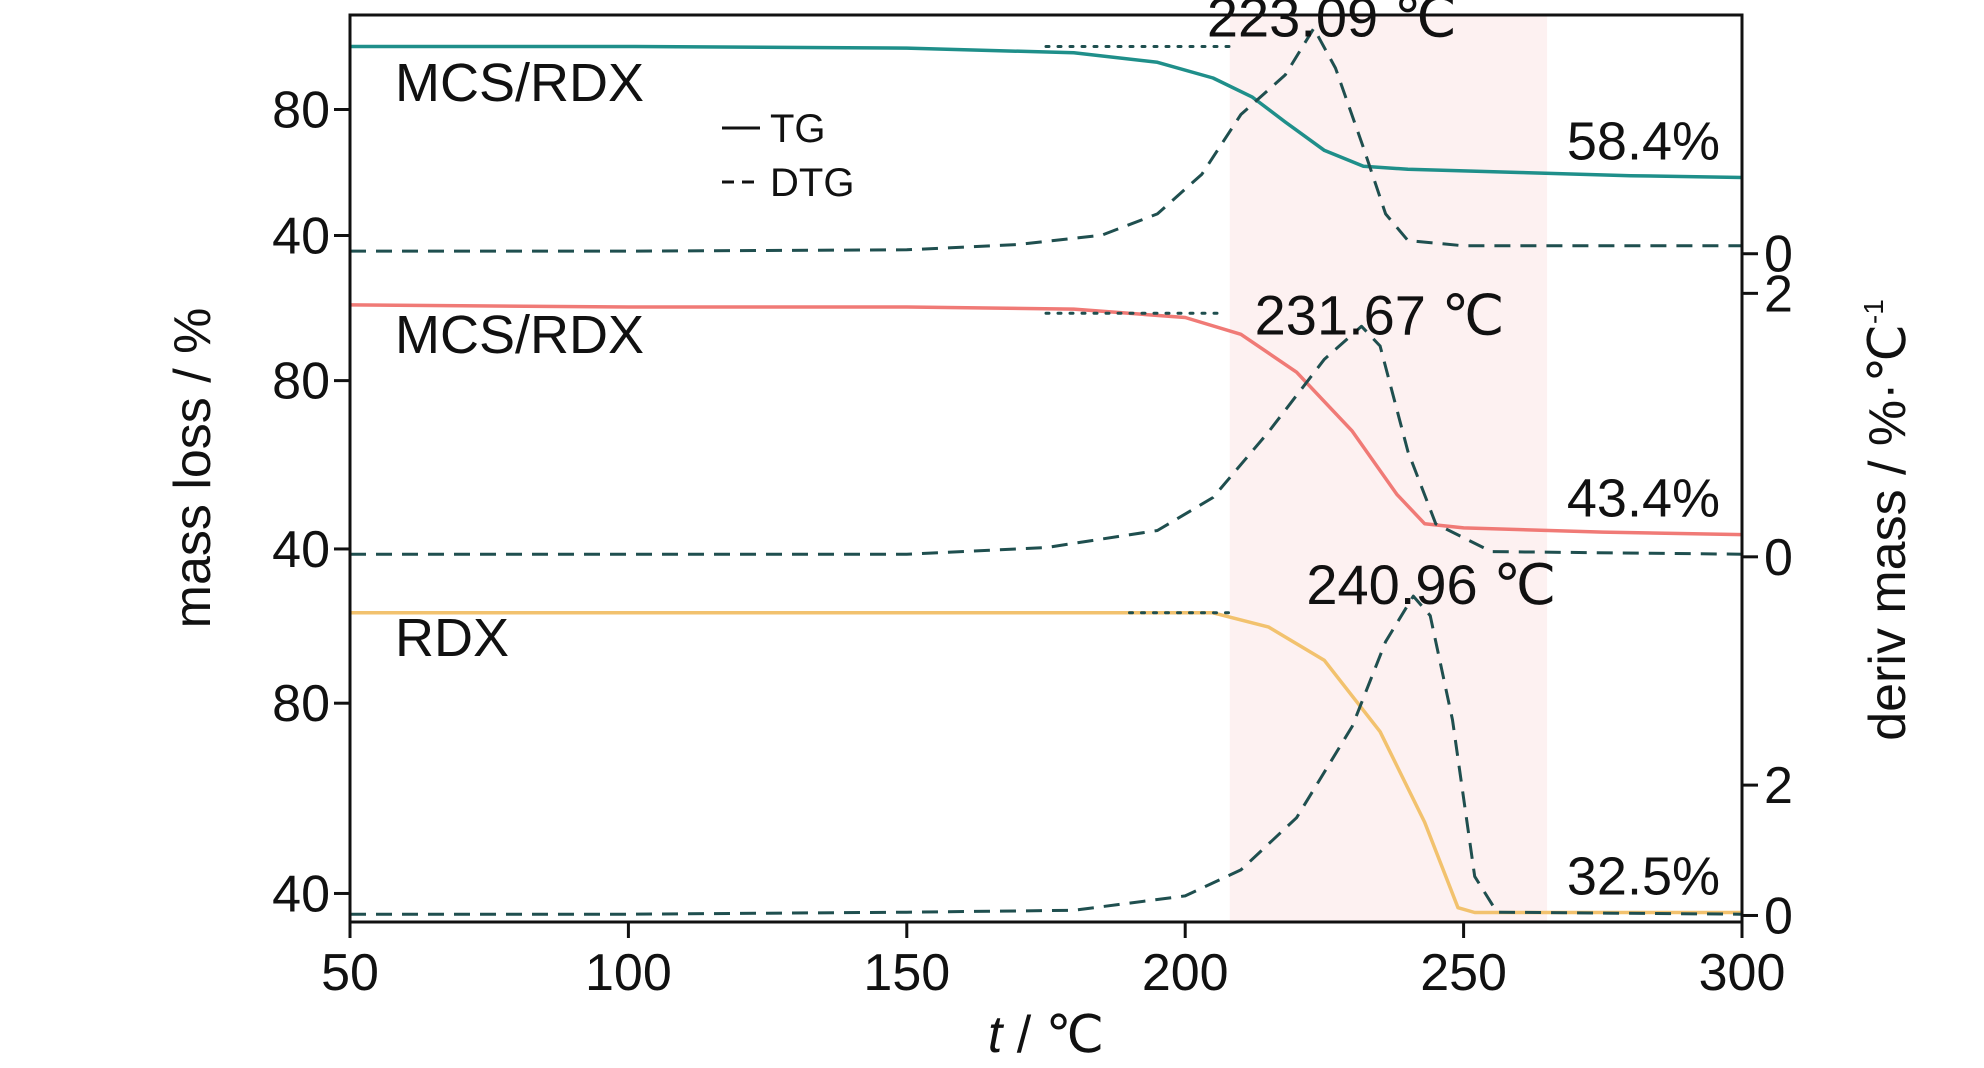 The height and width of the screenshot is (1068, 1984). What do you see at coordinates (301, 704) in the screenshot?
I see `left-tick-label-bottom: 80` at bounding box center [301, 704].